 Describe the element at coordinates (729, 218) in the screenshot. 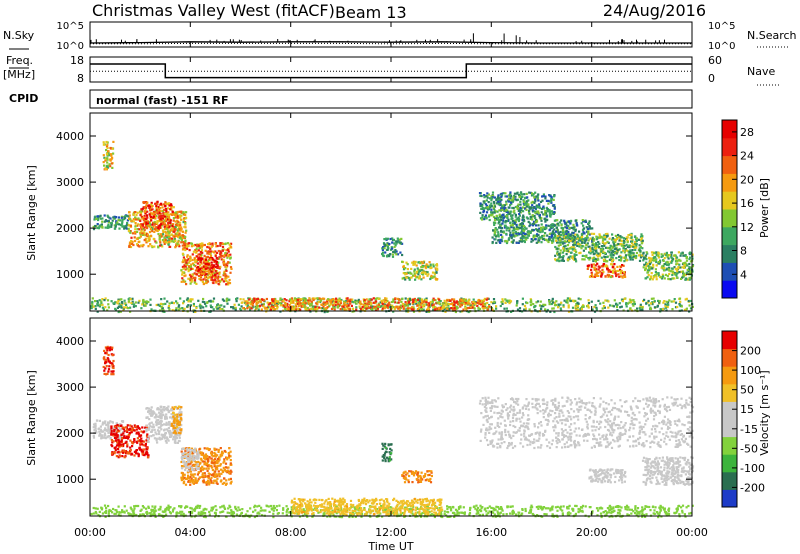

I see `colorbar-swatch` at that location.